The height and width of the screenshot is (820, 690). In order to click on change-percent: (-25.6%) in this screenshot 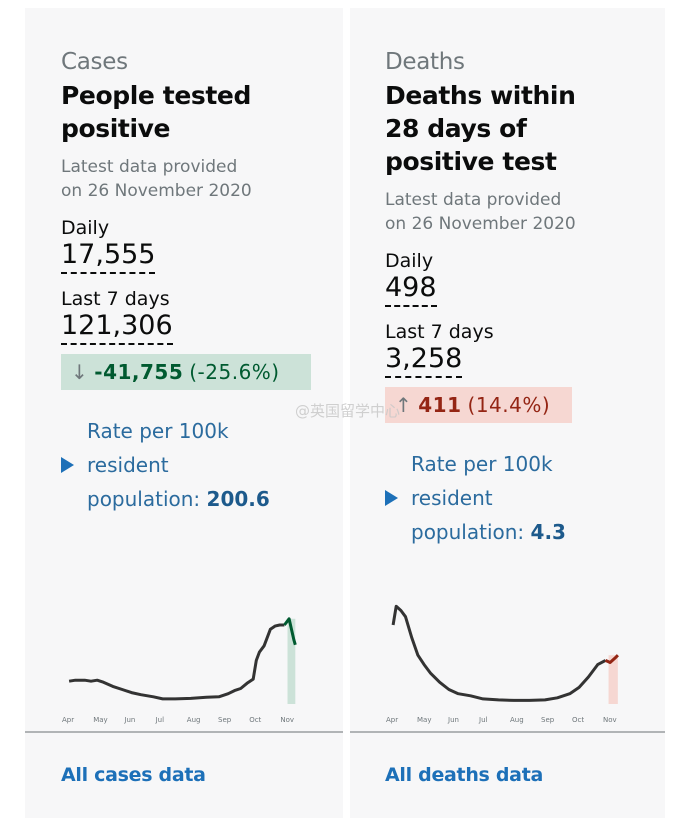, I will do `click(234, 372)`.